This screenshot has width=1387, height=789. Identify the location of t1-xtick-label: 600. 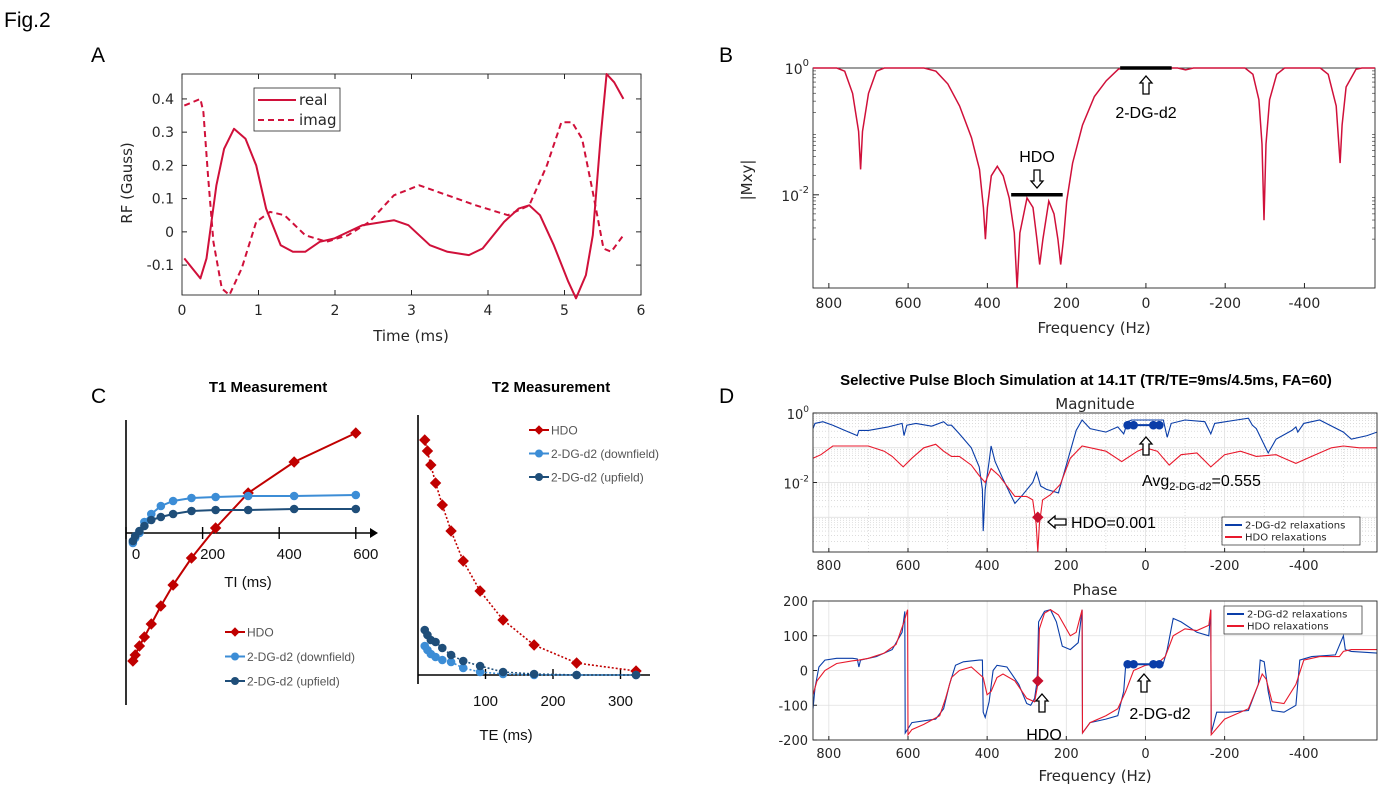
(365, 554).